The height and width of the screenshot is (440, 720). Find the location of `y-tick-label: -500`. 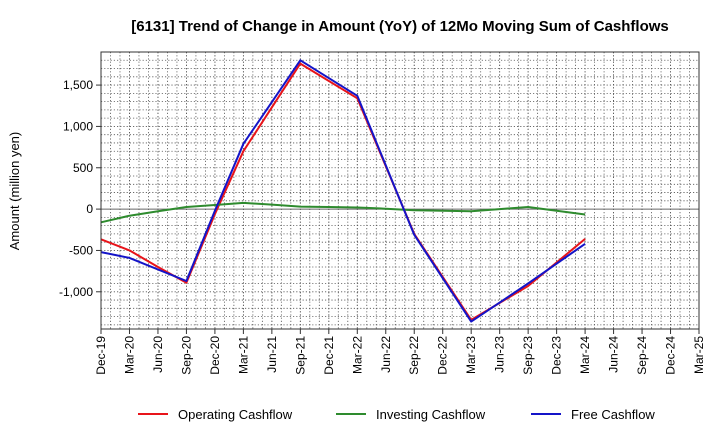

y-tick-label: -500 is located at coordinates (81, 250).